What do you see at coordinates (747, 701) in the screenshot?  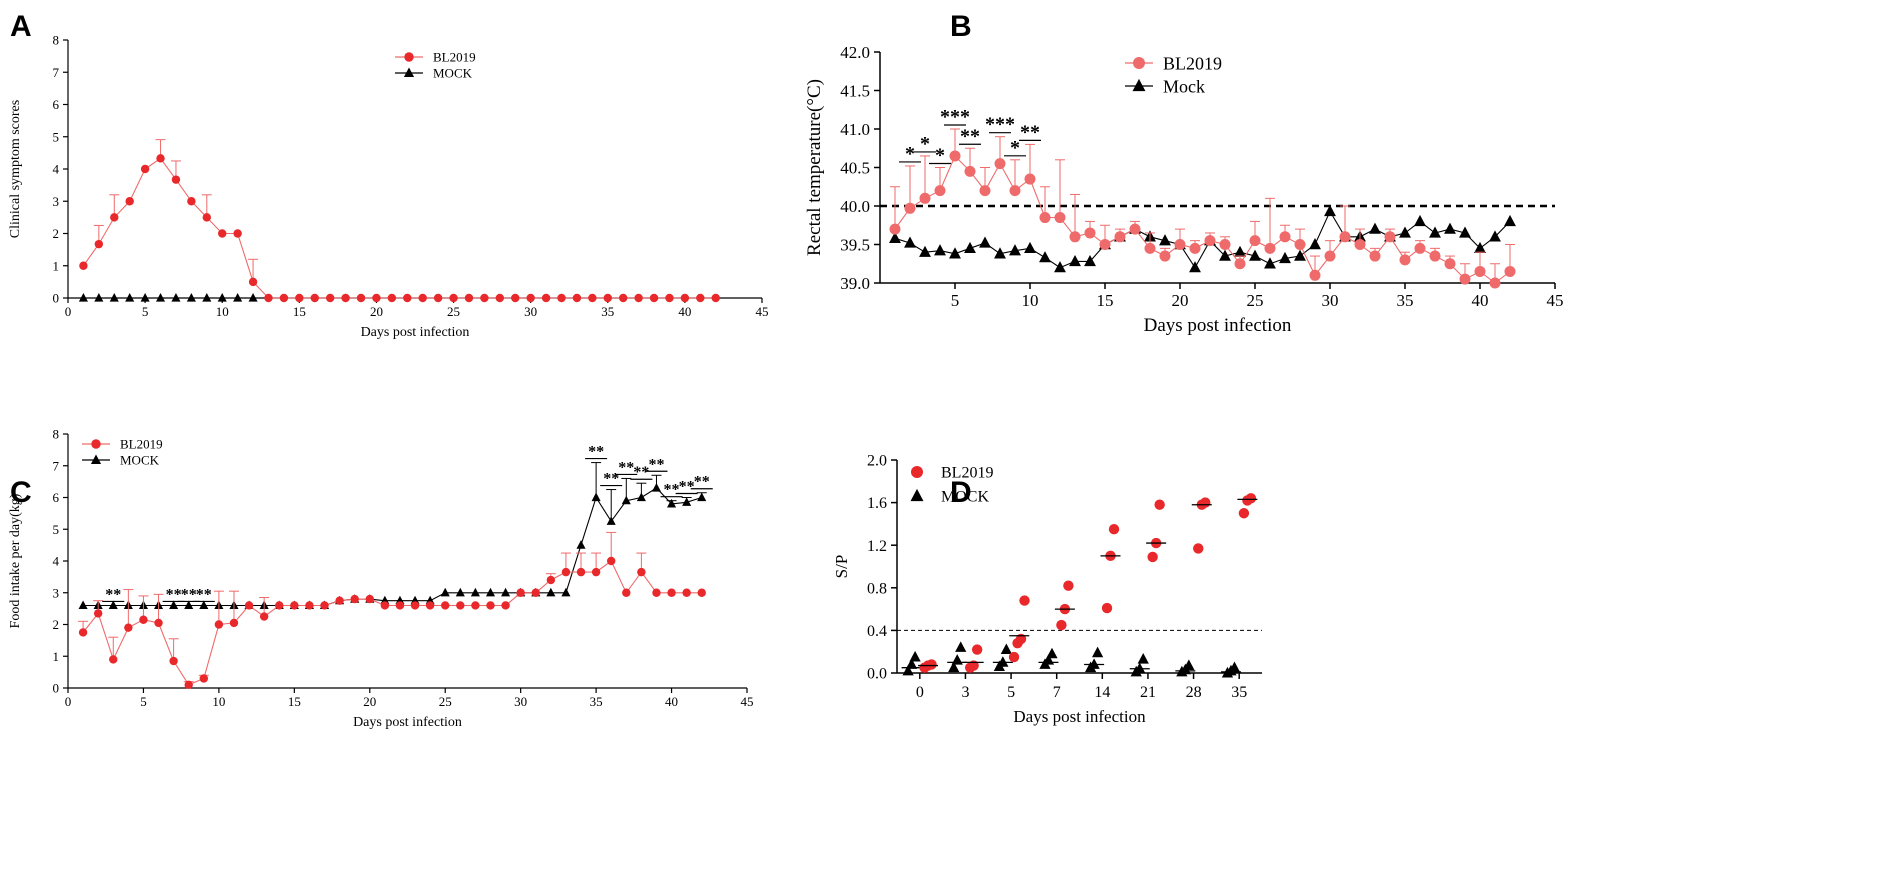 I see `x-tick-label: 45` at bounding box center [747, 701].